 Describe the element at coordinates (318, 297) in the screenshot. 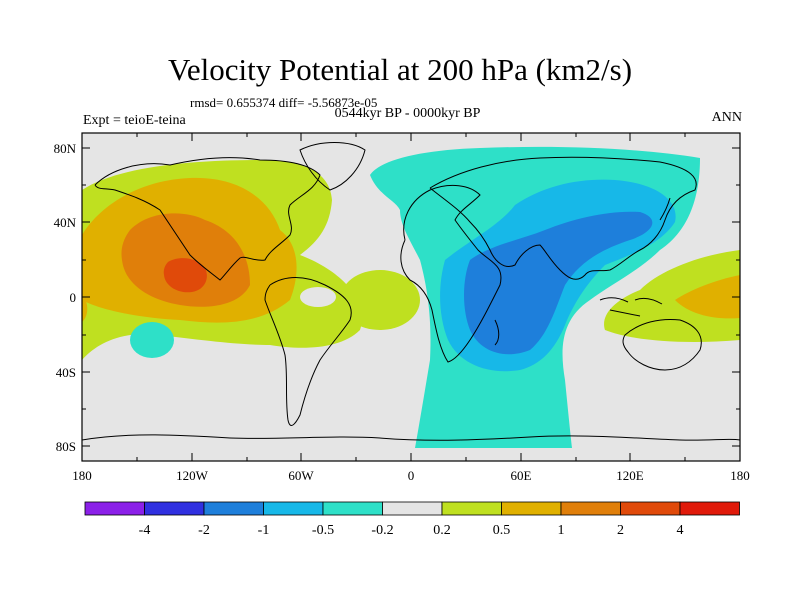

I see `neutral-blob-amazon` at that location.